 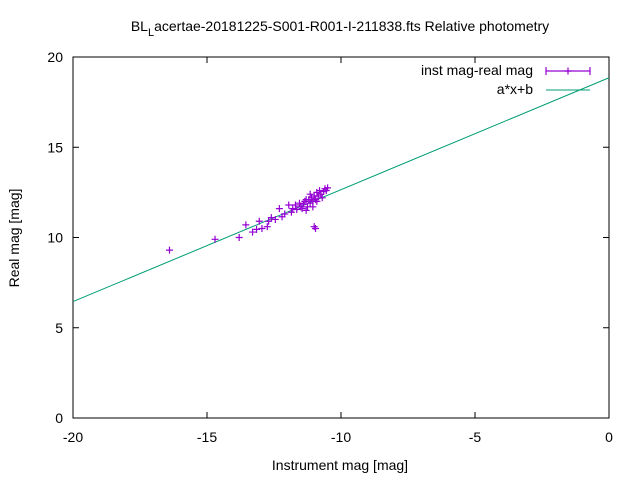 I want to click on y-tick-label: 10, so click(x=55, y=238).